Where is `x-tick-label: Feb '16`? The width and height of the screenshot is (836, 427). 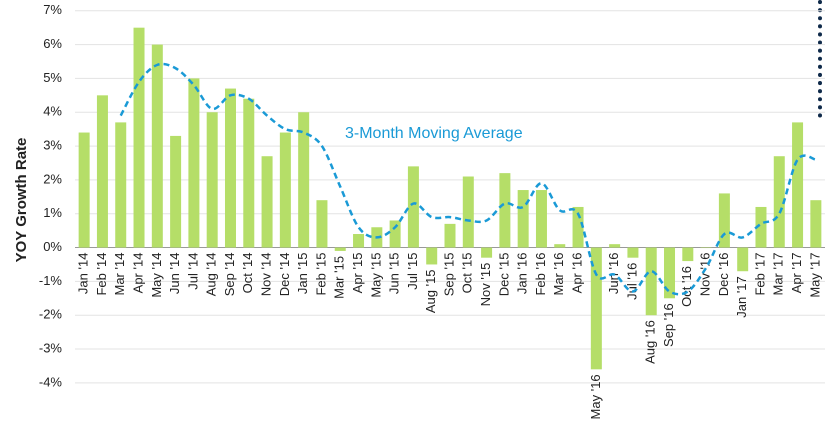
x-tick-label: Feb '16 is located at coordinates (540, 274).